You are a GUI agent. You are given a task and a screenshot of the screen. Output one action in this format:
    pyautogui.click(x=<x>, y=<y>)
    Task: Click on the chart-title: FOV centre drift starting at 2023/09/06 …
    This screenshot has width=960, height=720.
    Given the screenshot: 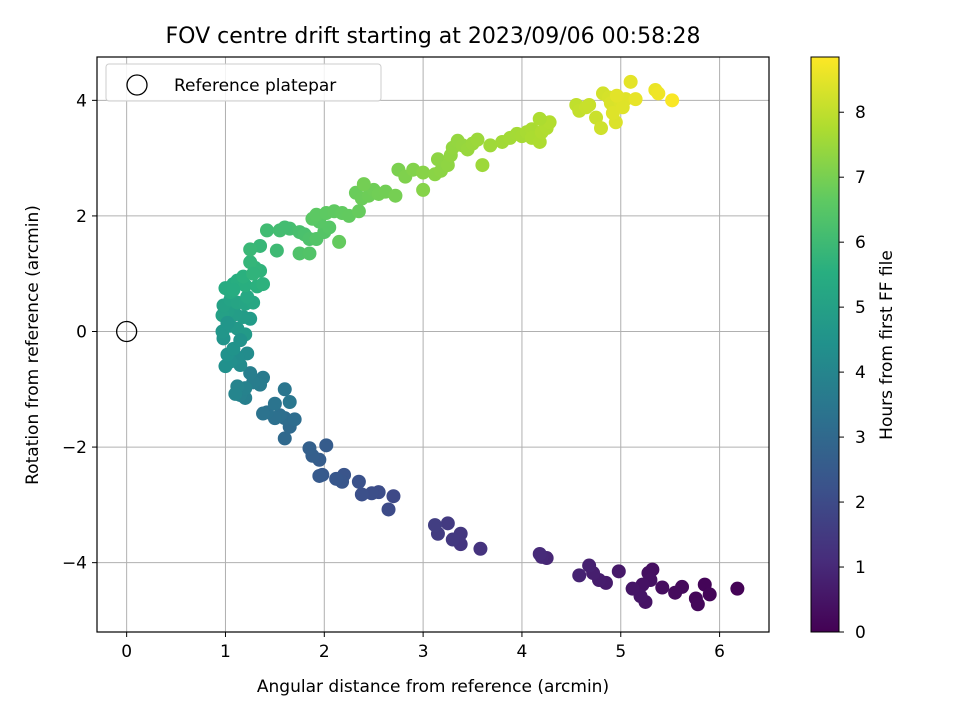 What is the action you would take?
    pyautogui.click(x=433, y=36)
    